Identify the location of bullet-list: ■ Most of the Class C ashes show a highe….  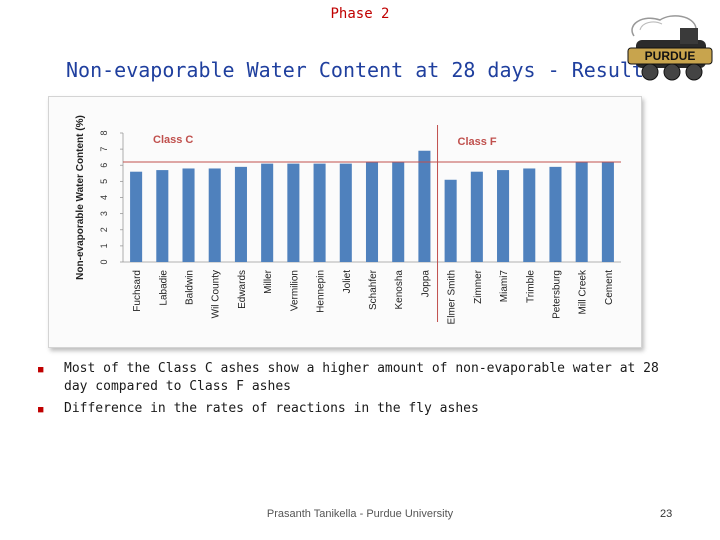
(358, 391).